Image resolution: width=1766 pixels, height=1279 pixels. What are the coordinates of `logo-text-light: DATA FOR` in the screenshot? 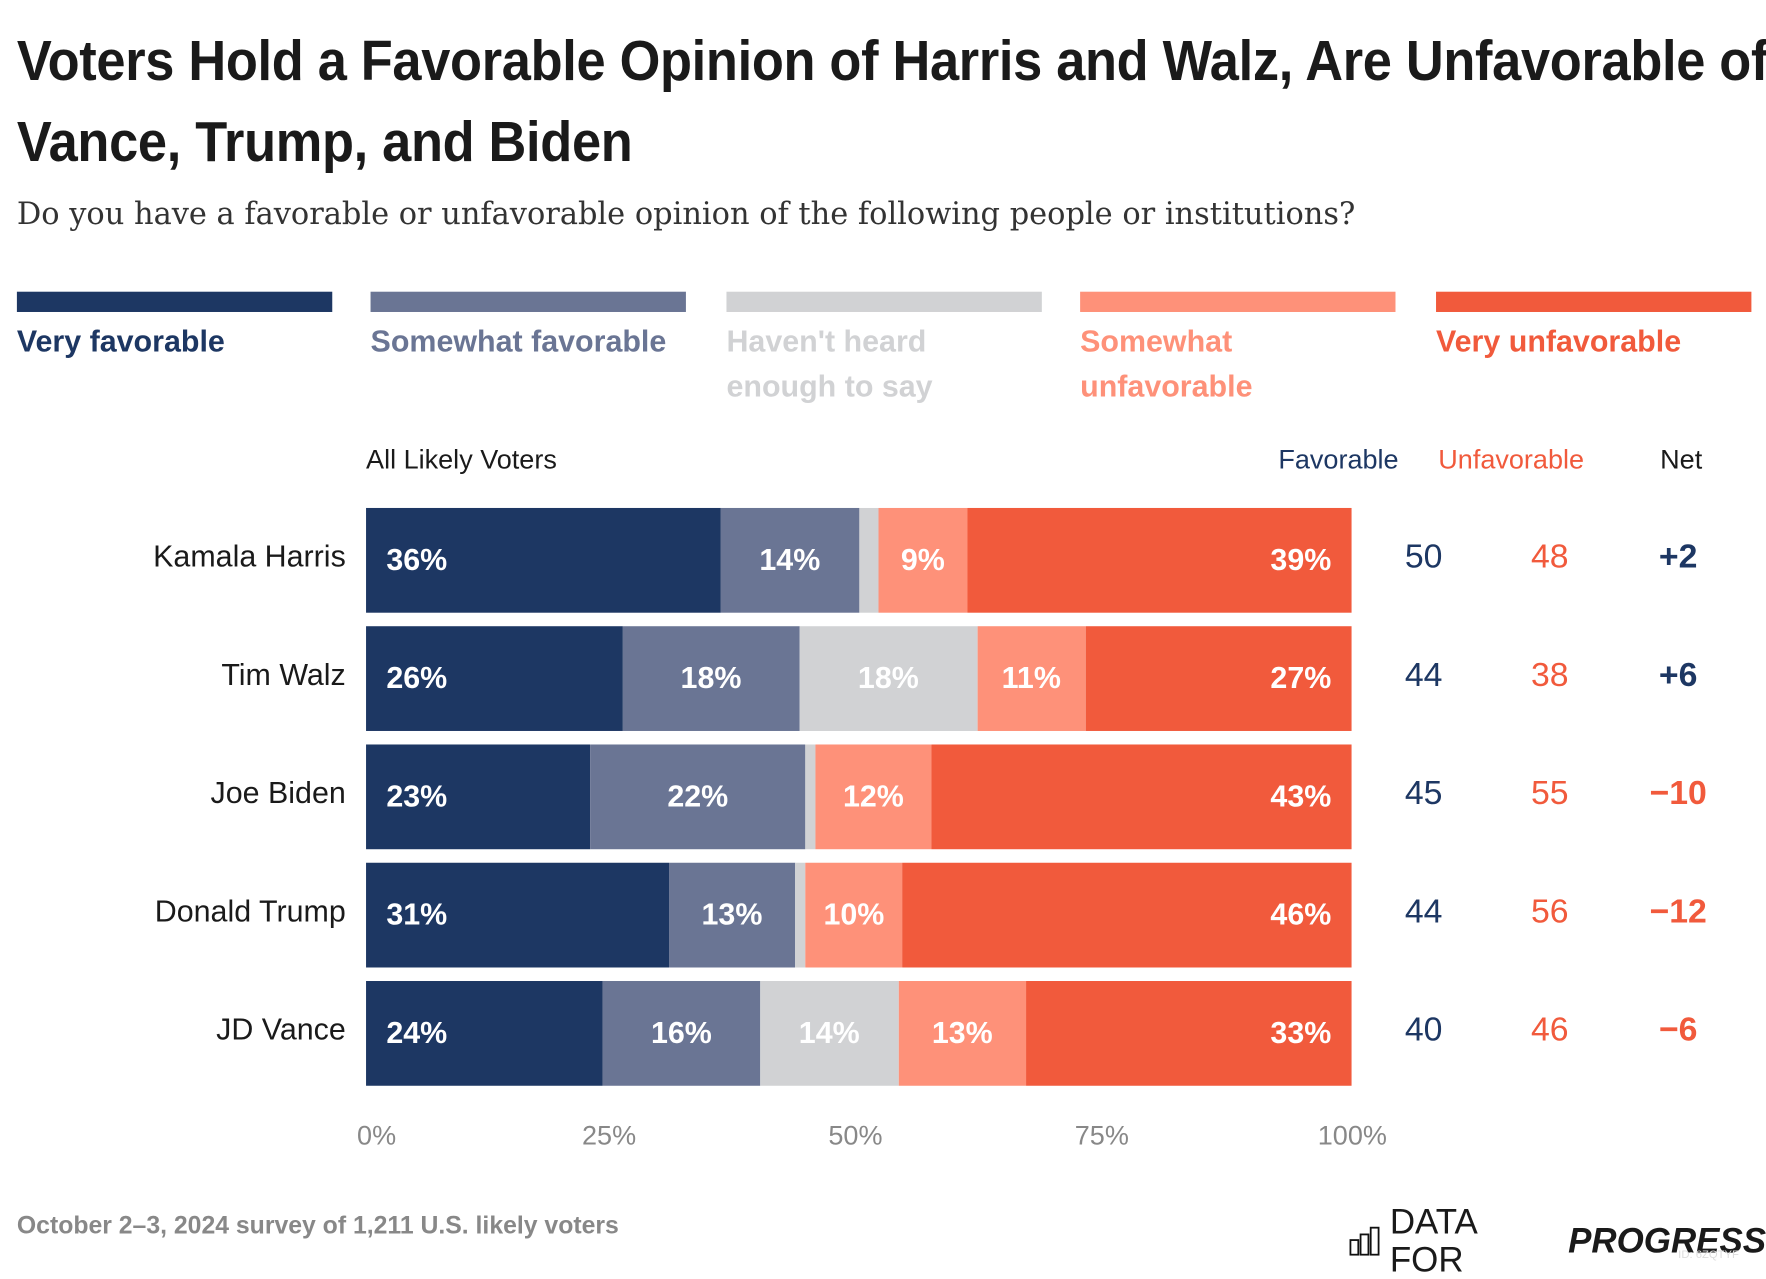 It's located at (1432, 1240).